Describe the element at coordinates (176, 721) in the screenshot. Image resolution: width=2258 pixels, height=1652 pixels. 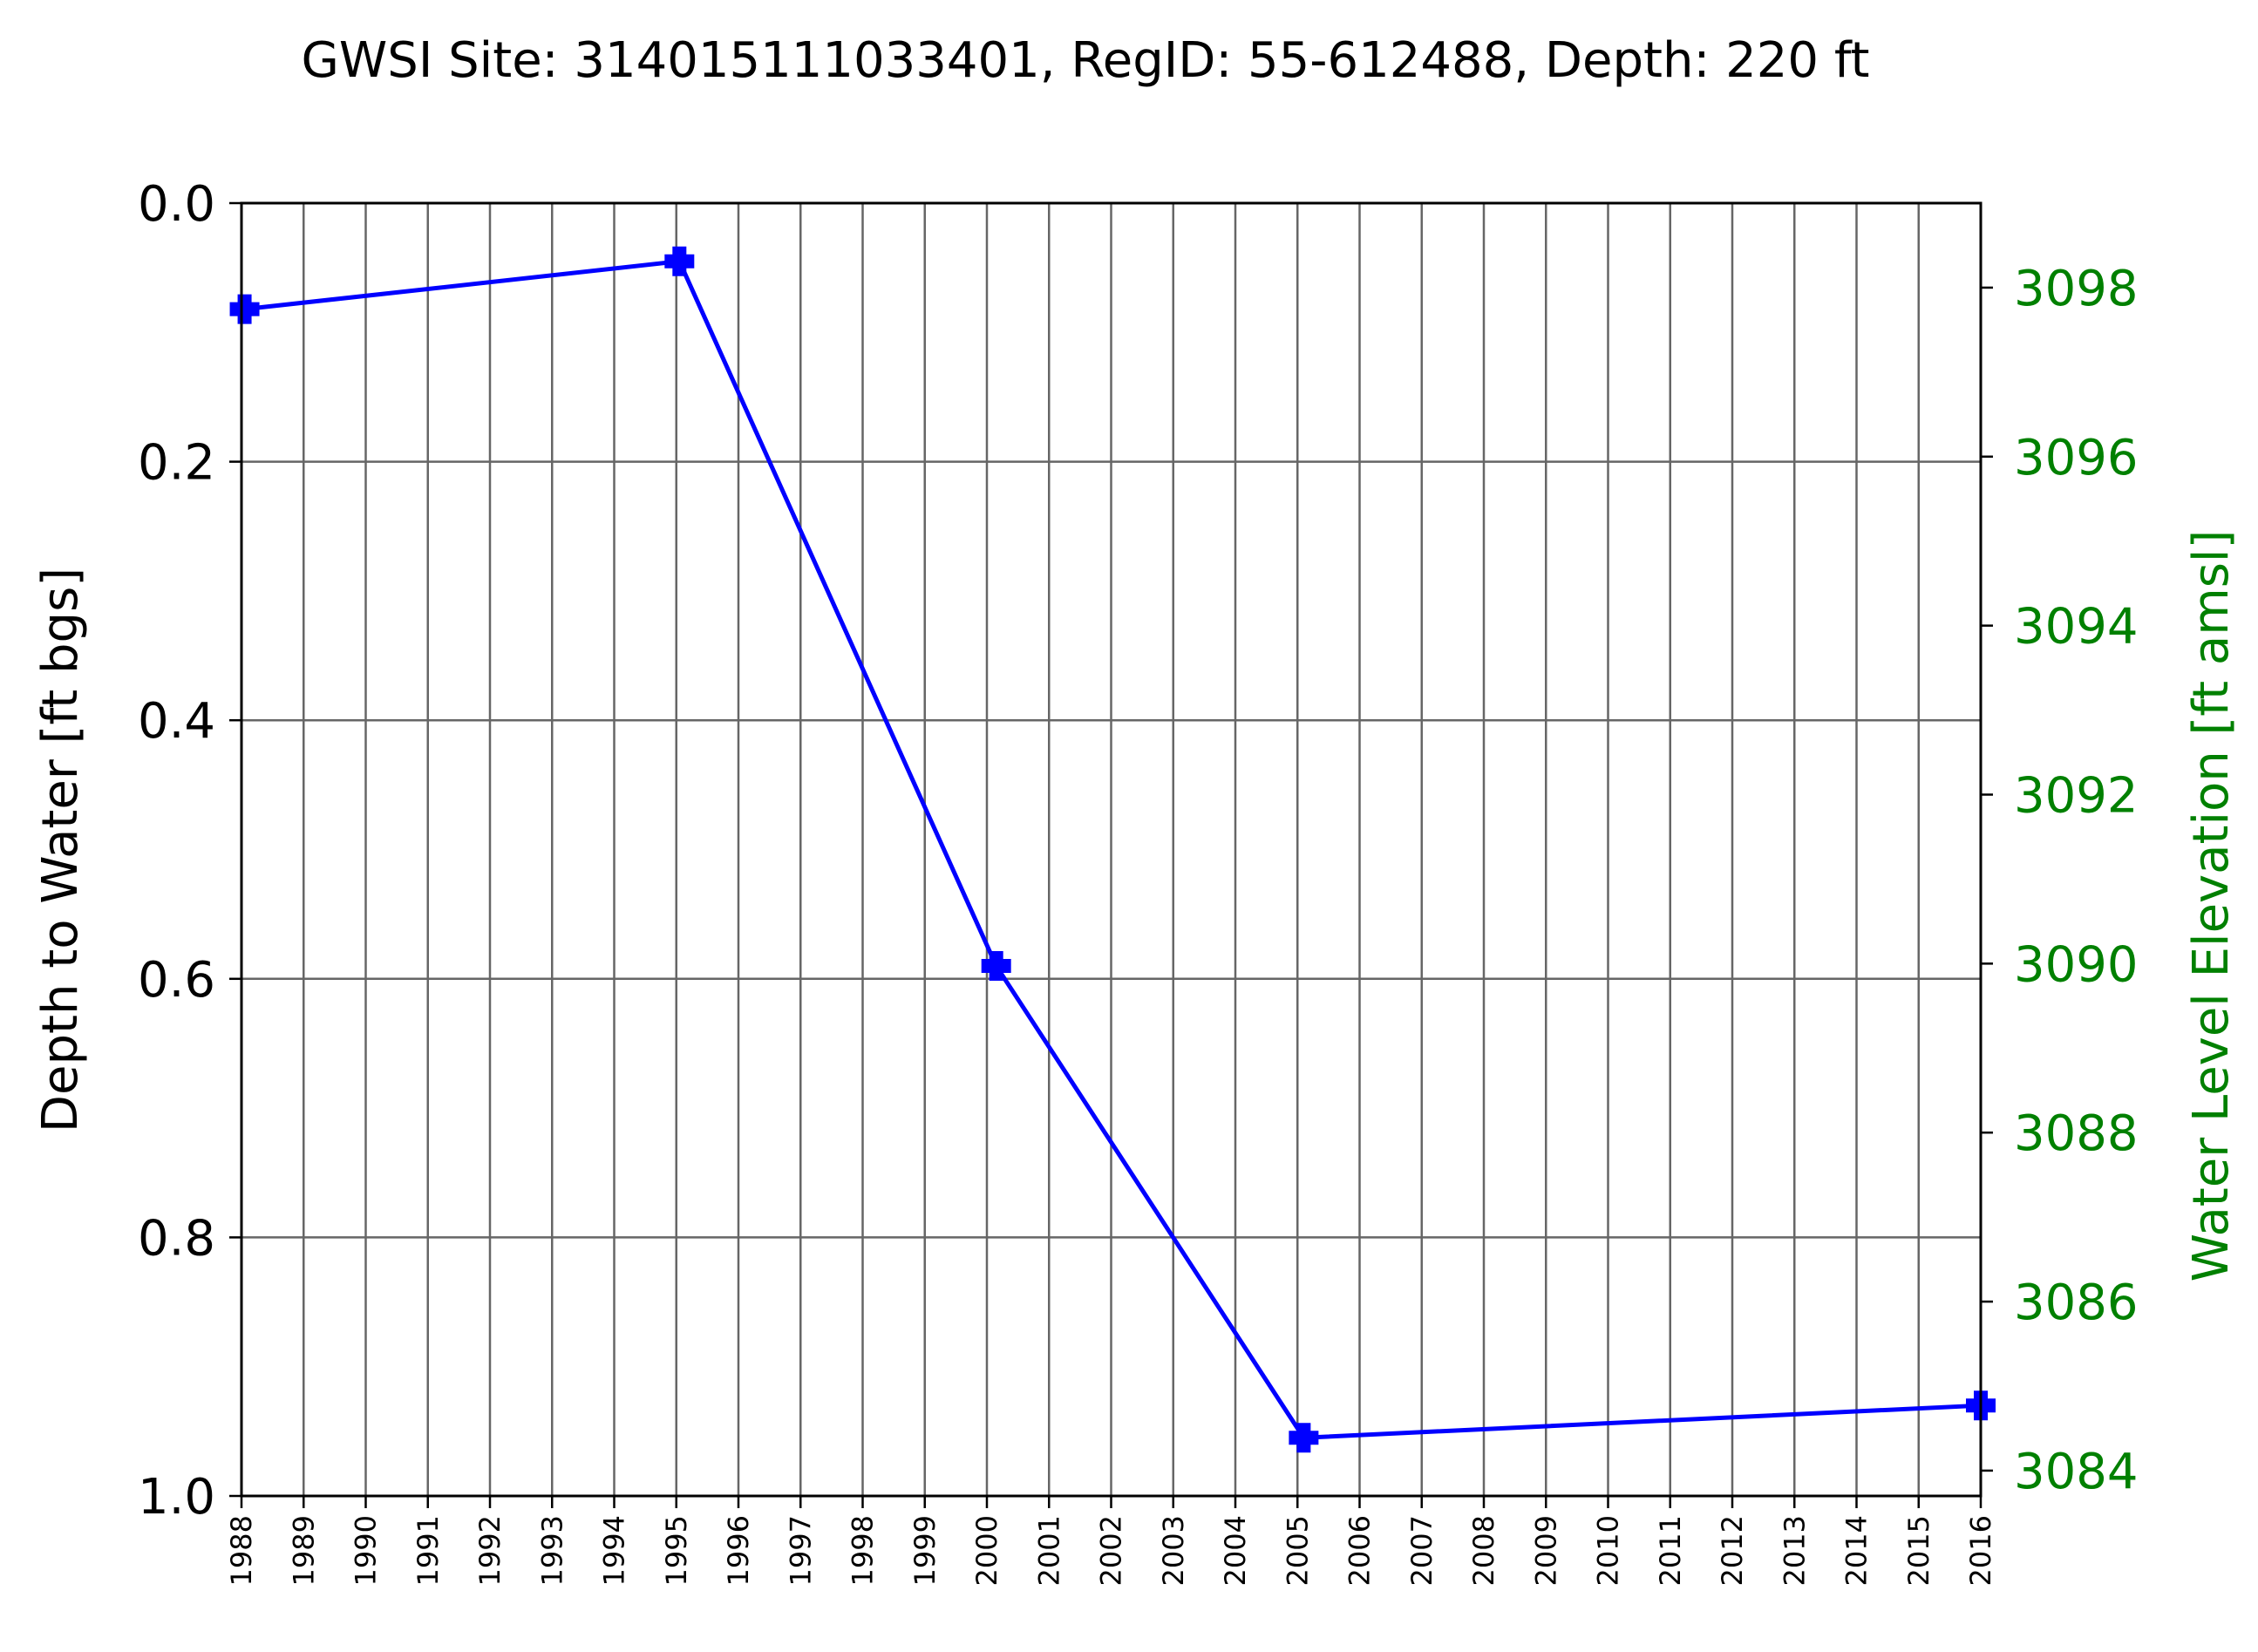
I see `y-tick-label: 0.4` at that location.